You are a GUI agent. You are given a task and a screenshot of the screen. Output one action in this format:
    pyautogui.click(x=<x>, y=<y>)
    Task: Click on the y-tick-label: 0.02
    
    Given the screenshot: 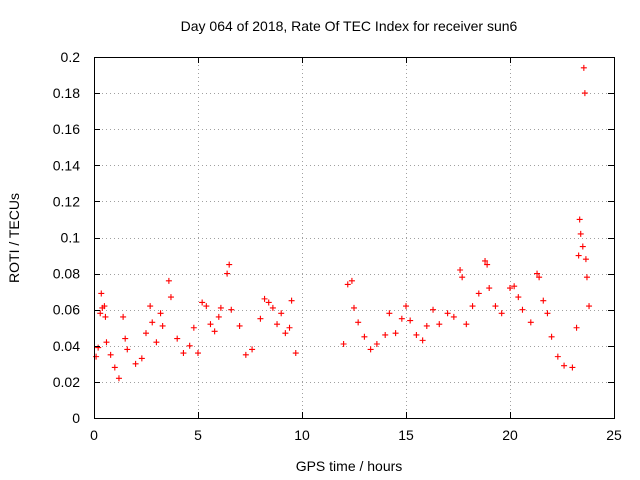 What is the action you would take?
    pyautogui.click(x=66, y=382)
    